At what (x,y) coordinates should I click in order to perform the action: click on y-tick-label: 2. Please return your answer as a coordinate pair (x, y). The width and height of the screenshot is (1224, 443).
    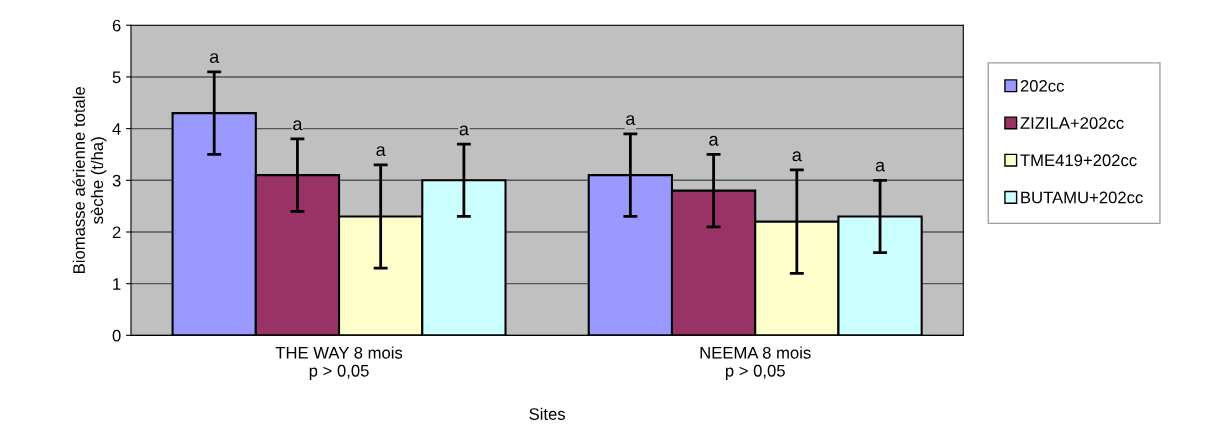
    Looking at the image, I should click on (116, 232).